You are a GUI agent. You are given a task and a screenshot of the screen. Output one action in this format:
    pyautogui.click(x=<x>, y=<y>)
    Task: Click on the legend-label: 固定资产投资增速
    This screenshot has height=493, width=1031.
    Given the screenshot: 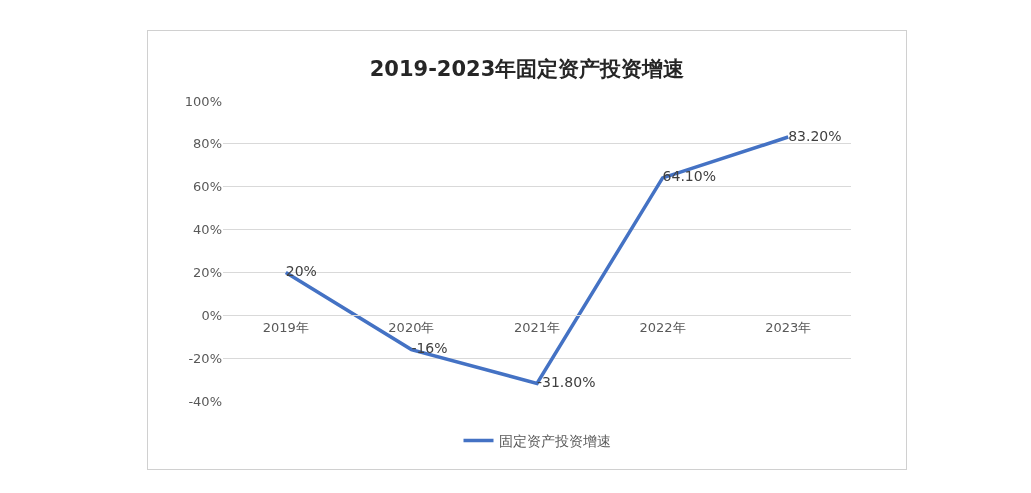 What is the action you would take?
    pyautogui.click(x=554, y=441)
    